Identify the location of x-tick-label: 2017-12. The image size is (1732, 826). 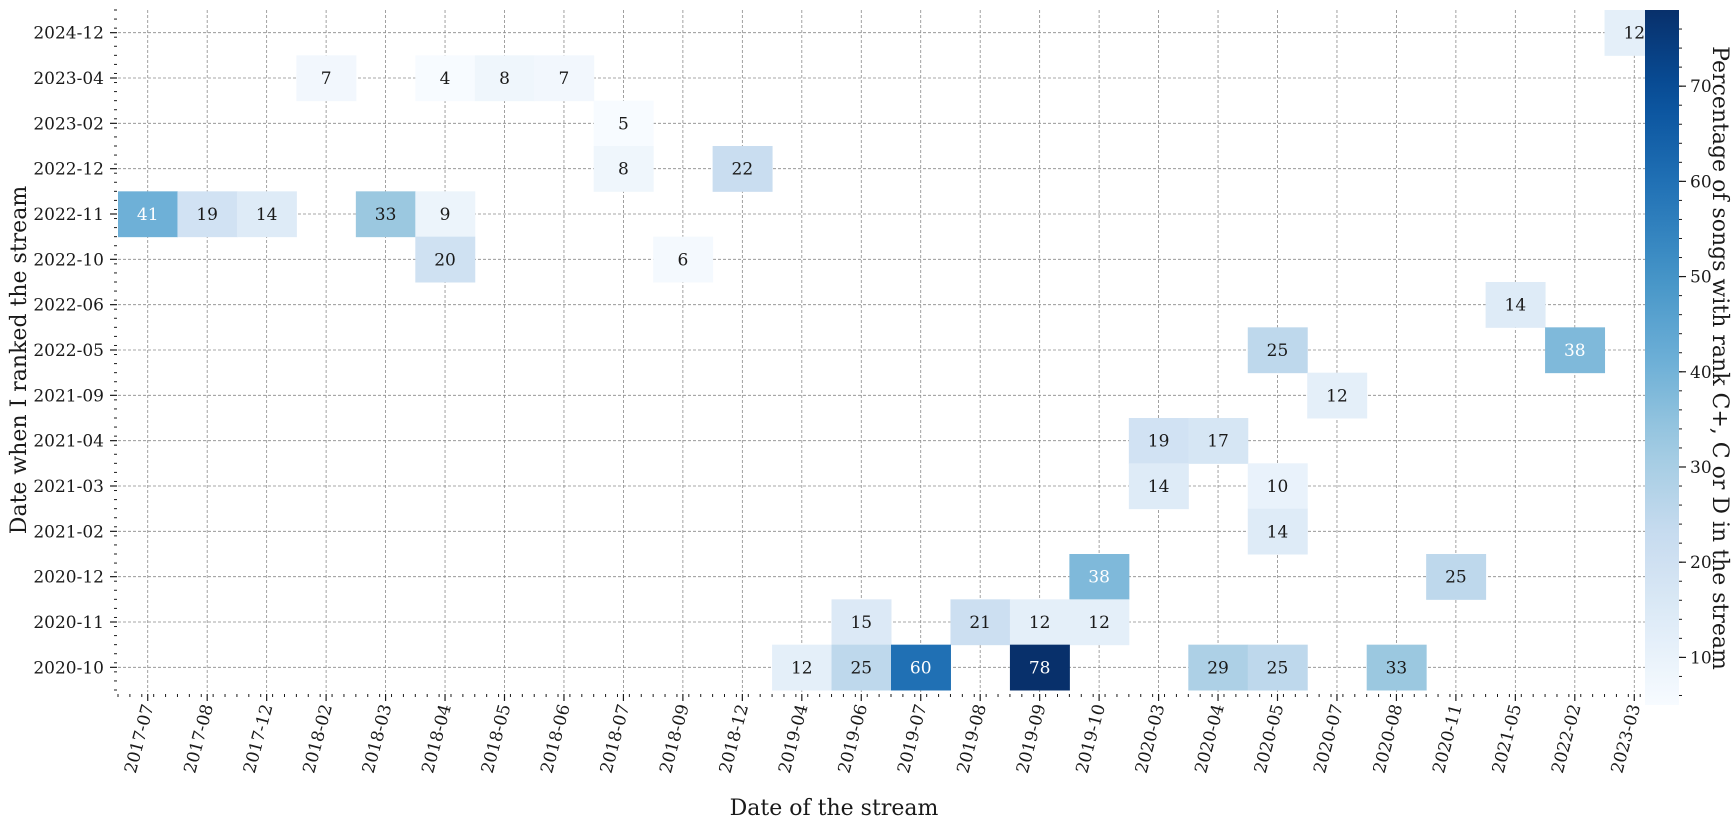
(259, 738).